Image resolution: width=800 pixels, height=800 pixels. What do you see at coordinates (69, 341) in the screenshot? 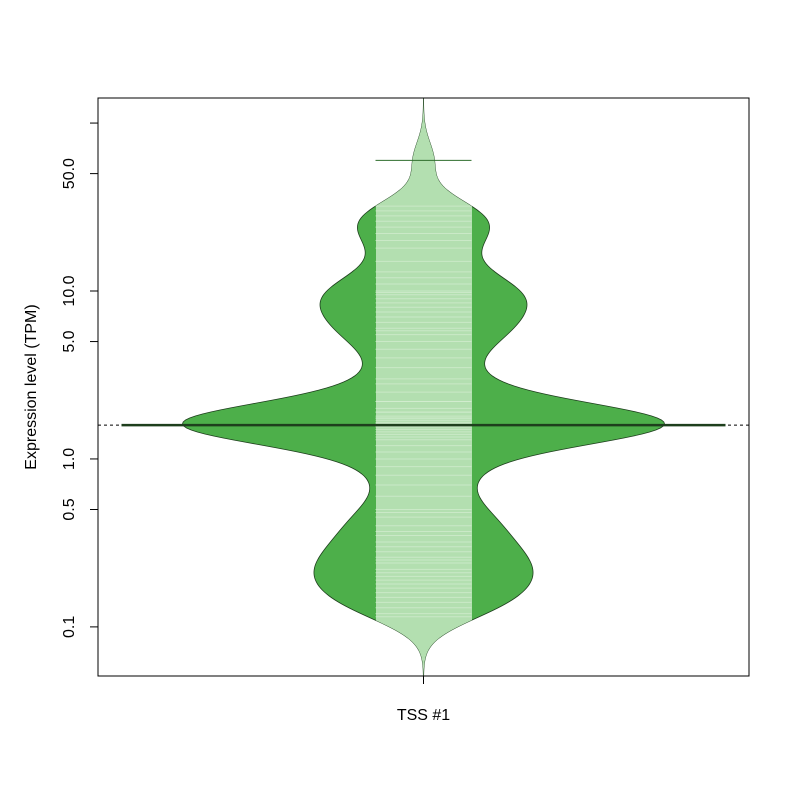
I see `y-tick-label: 5.0` at bounding box center [69, 341].